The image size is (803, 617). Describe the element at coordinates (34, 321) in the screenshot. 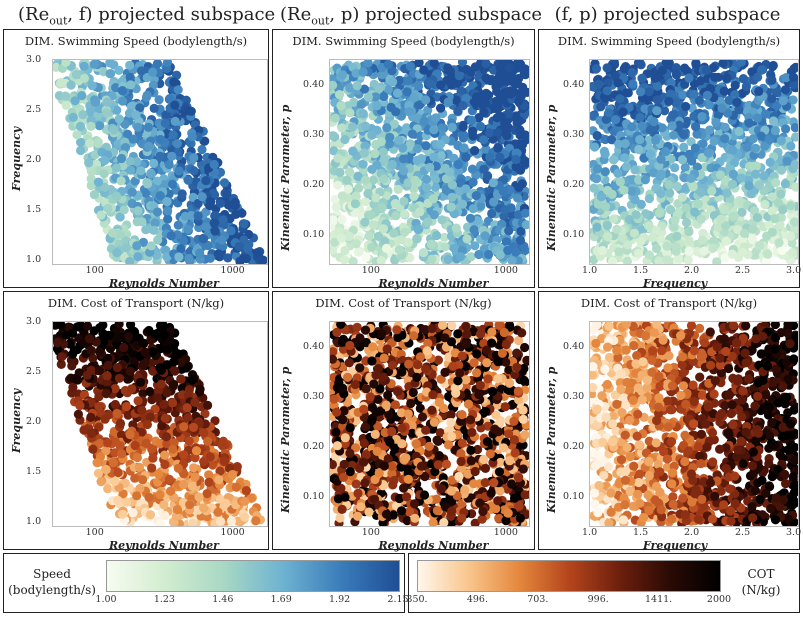

I see `y-tick-label: 3.0` at that location.